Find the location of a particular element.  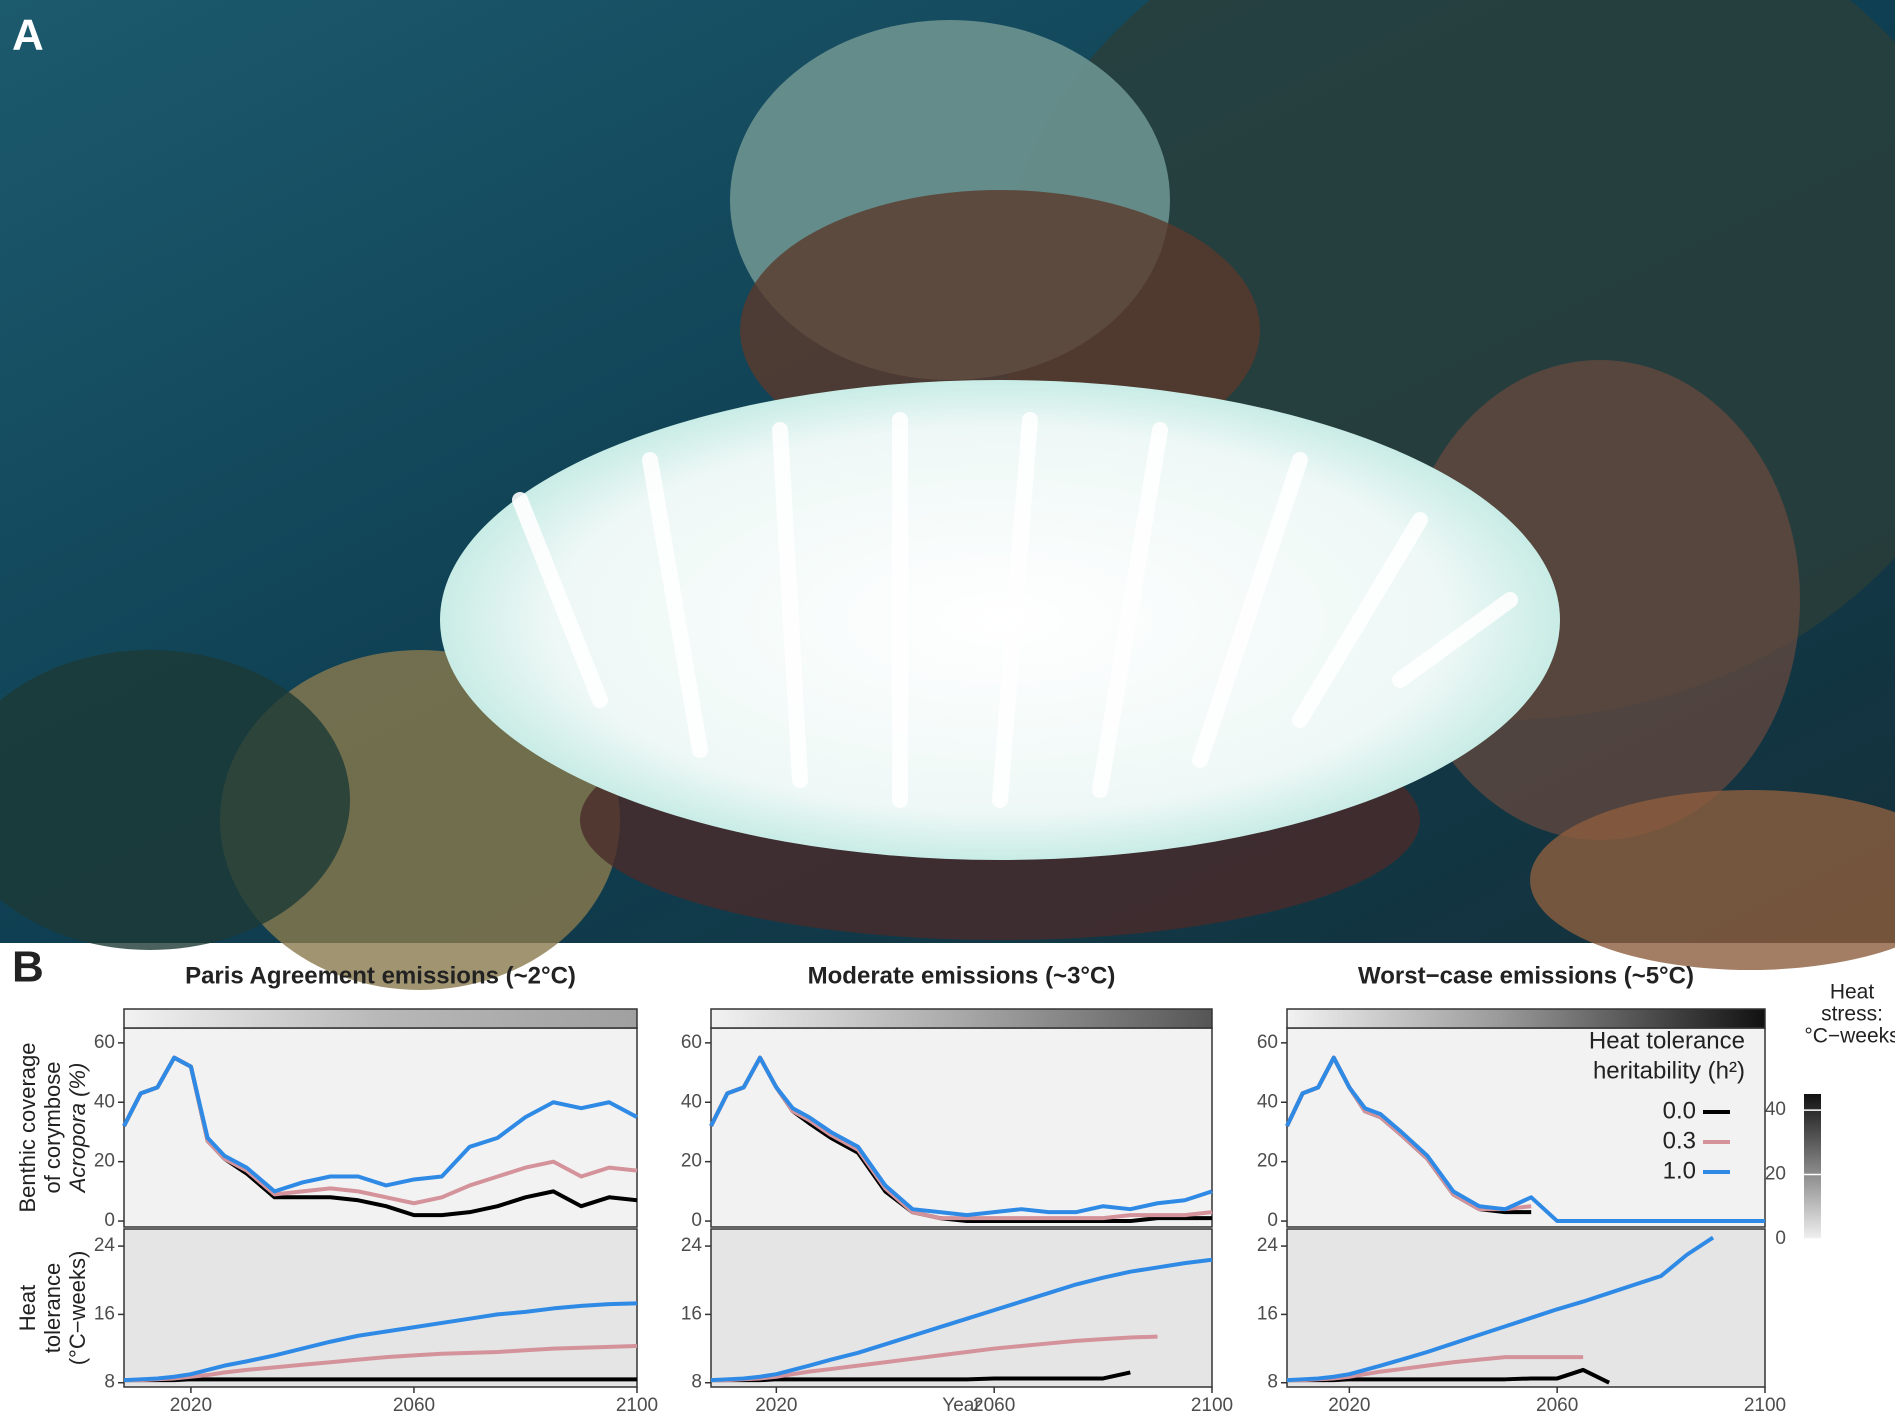

colorbar-title: Heat is located at coordinates (1852, 992).